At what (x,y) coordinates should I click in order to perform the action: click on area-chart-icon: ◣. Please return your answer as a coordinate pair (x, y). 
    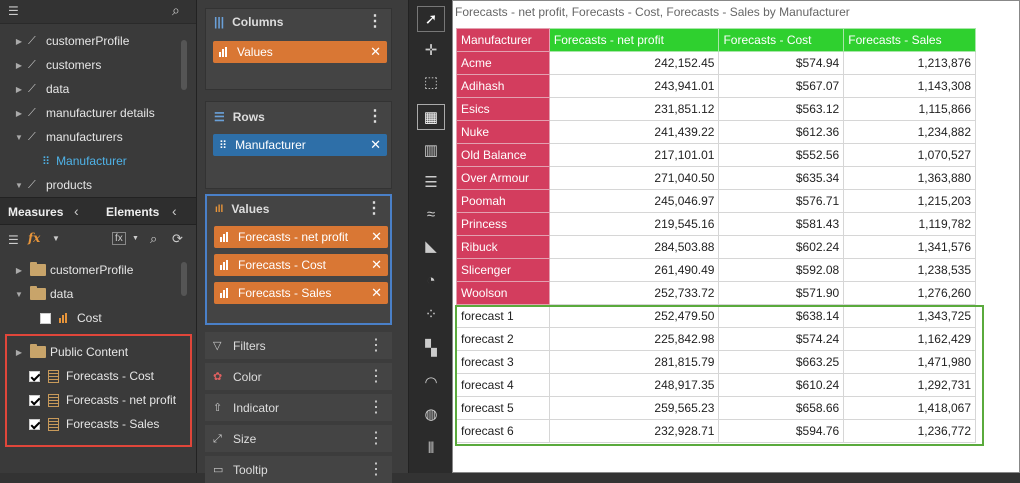
    Looking at the image, I should click on (431, 246).